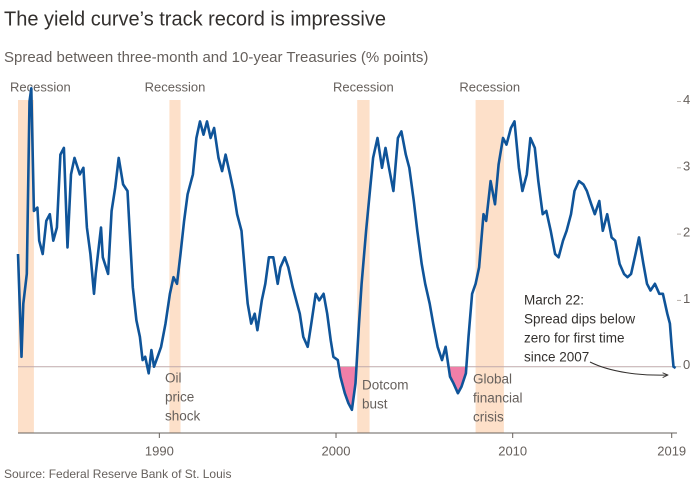 This screenshot has height=487, width=700. What do you see at coordinates (336, 450) in the screenshot?
I see `x-tick-label: 2000` at bounding box center [336, 450].